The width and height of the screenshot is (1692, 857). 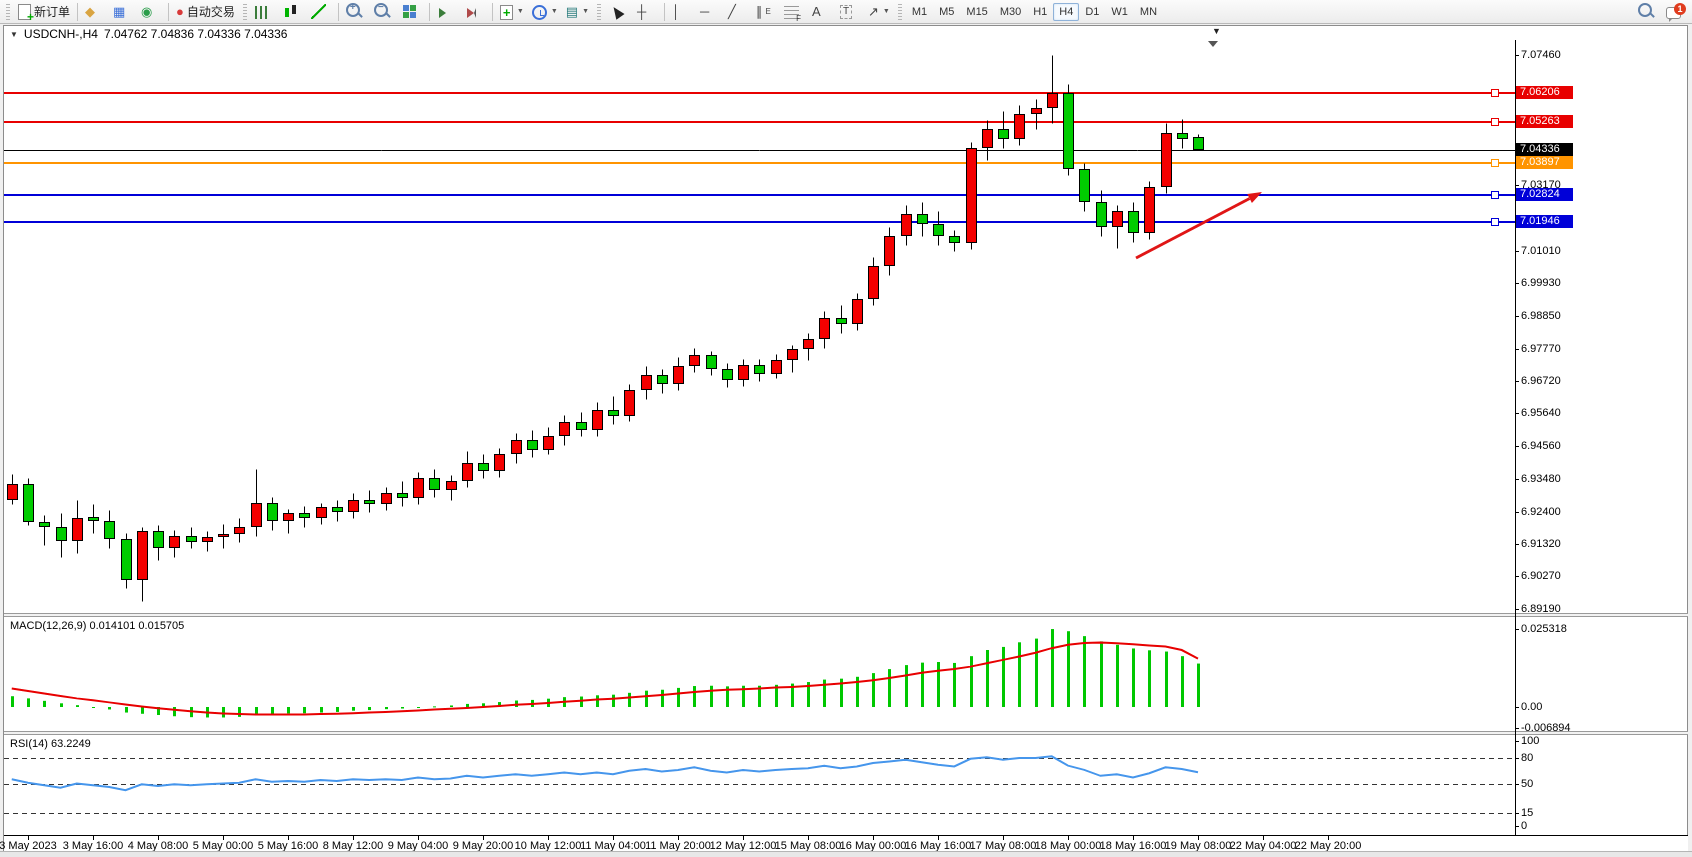 What do you see at coordinates (288, 846) in the screenshot?
I see `time-label: 5 May 16:00` at bounding box center [288, 846].